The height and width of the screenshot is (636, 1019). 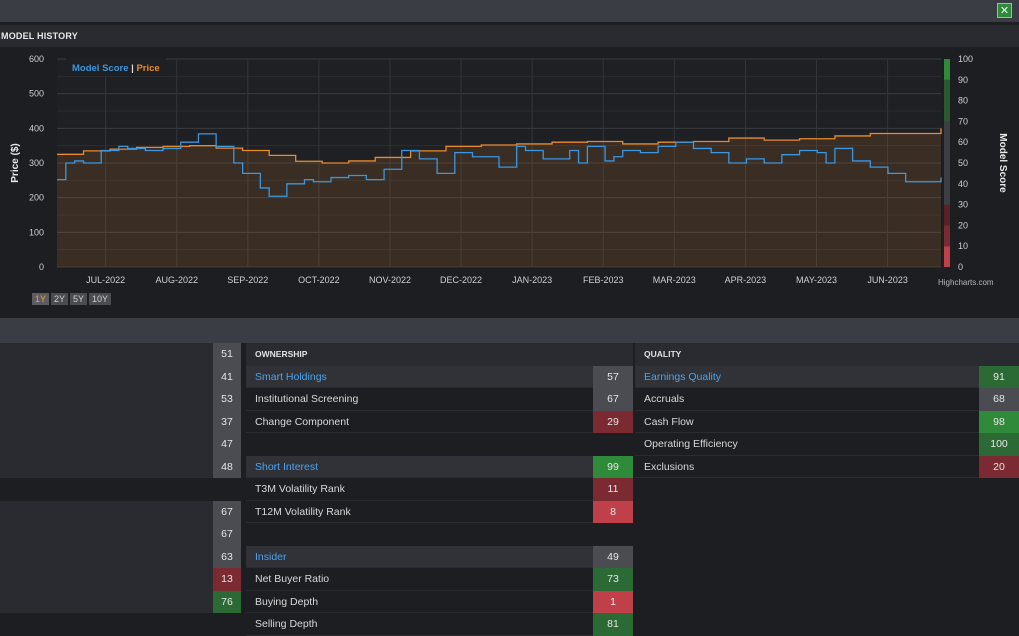 What do you see at coordinates (965, 59) in the screenshot?
I see `y2-tick-label: 100` at bounding box center [965, 59].